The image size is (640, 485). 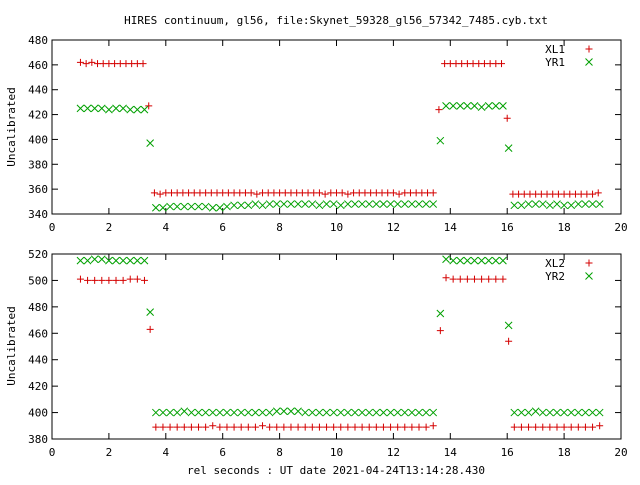 What do you see at coordinates (555, 263) in the screenshot?
I see `legend-label-xl2: XL2` at bounding box center [555, 263].